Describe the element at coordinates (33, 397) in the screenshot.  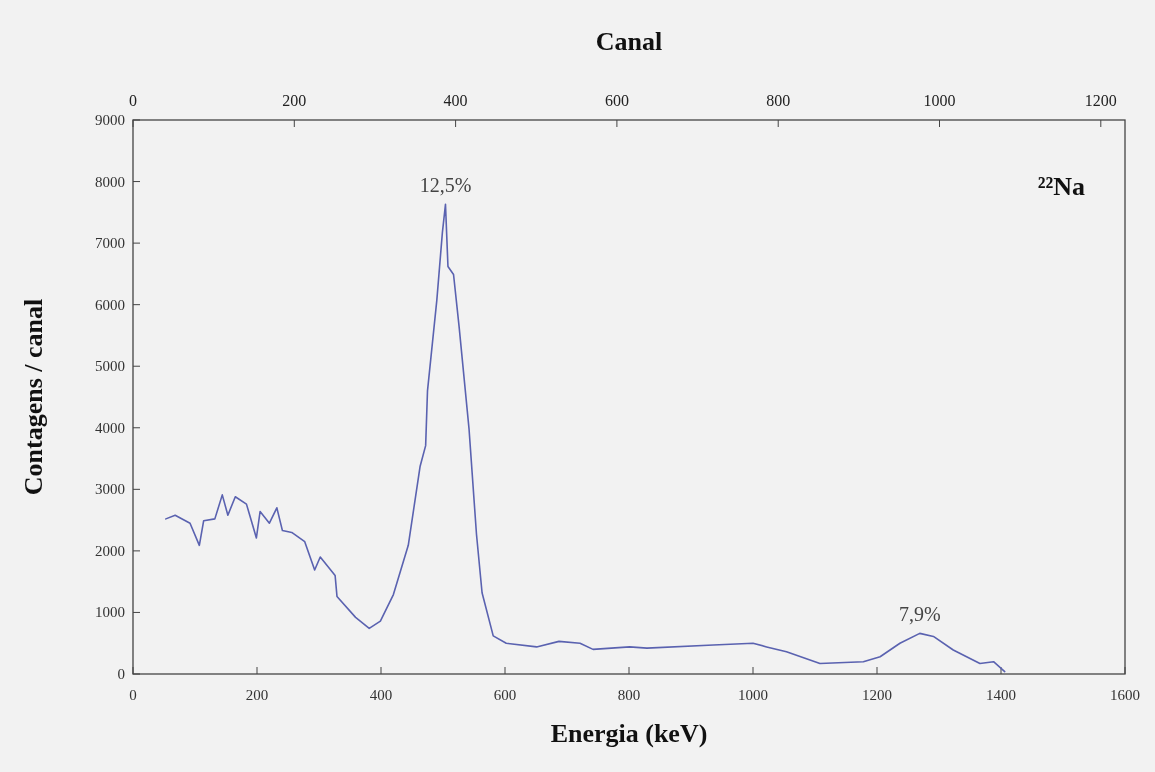
I see `y-axis-title: Contagens / canal` at that location.